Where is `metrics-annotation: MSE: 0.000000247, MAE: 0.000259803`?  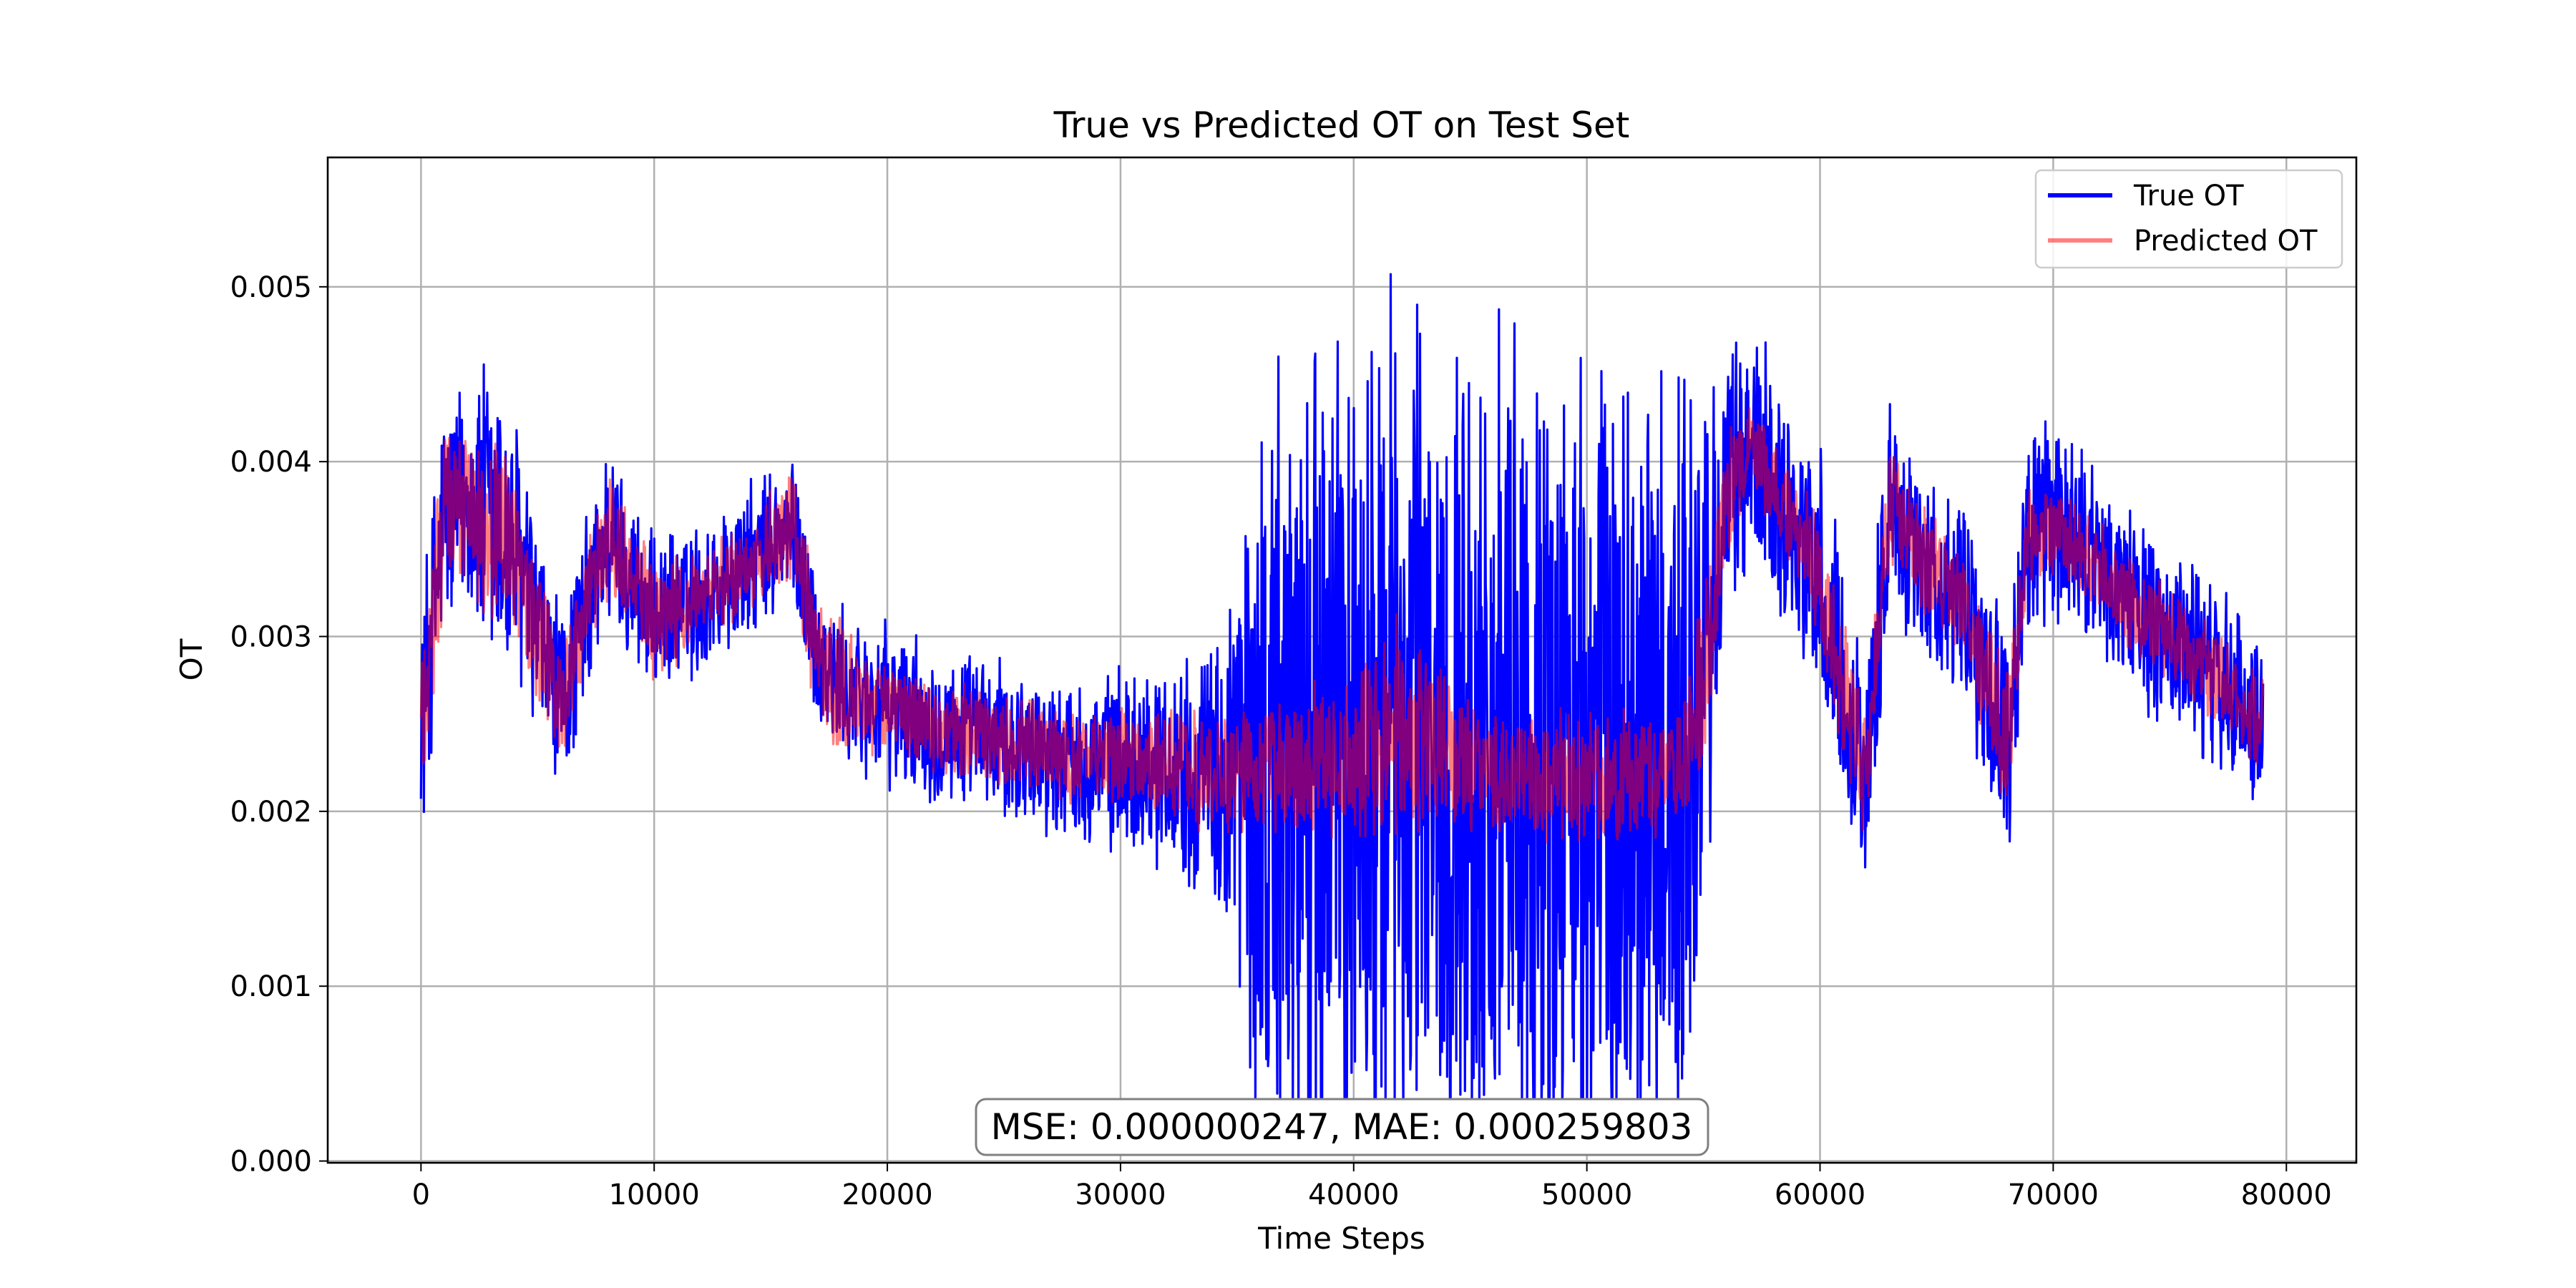
metrics-annotation: MSE: 0.000000247, MAE: 0.000259803 is located at coordinates (1342, 1127).